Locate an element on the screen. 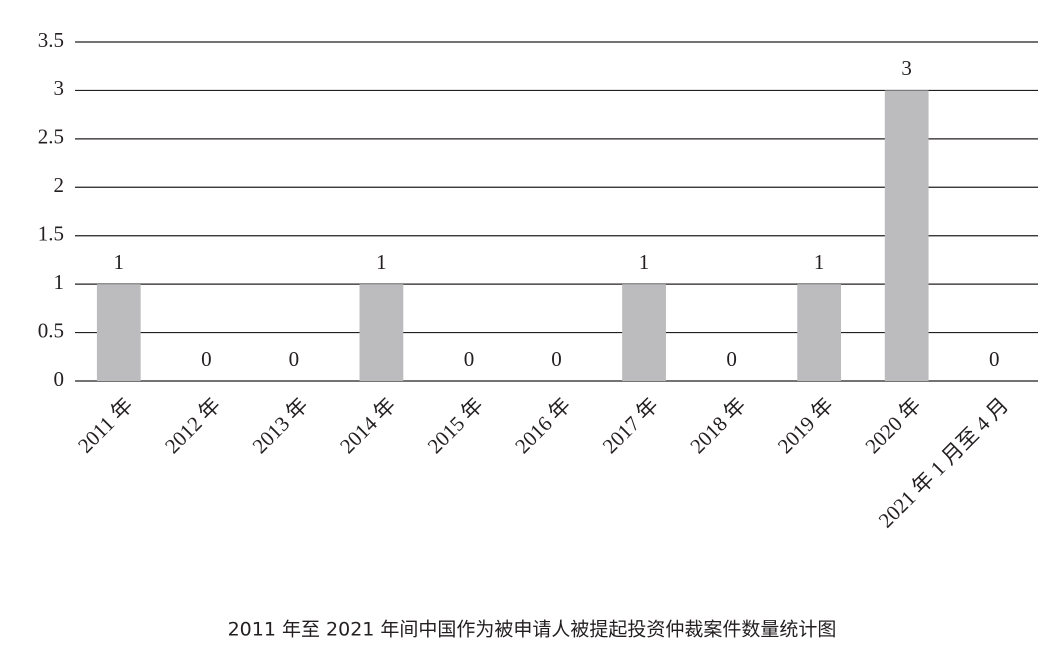  x-tick-label: 2016 年 is located at coordinates (542, 425).